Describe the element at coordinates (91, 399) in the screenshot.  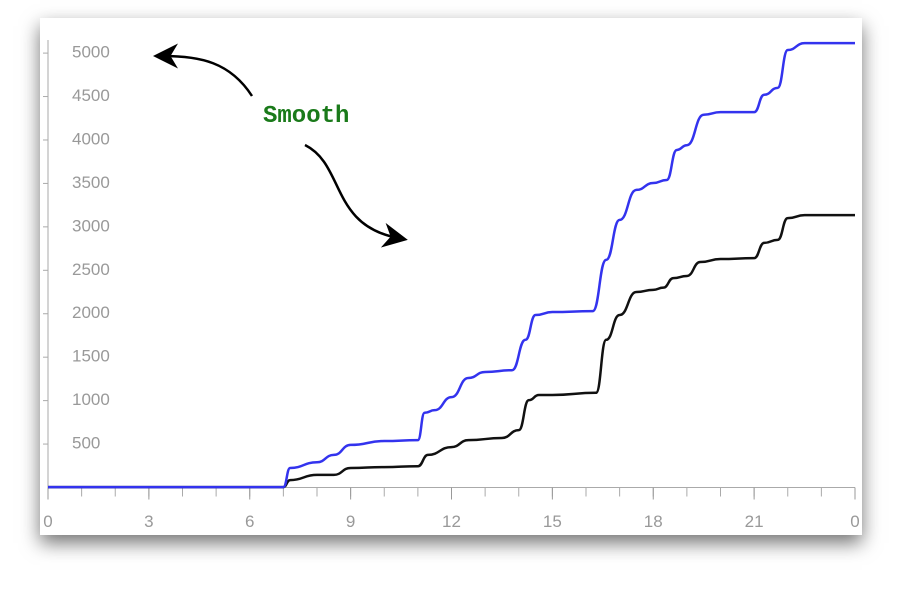
I see `y-tick-label: 1000` at that location.